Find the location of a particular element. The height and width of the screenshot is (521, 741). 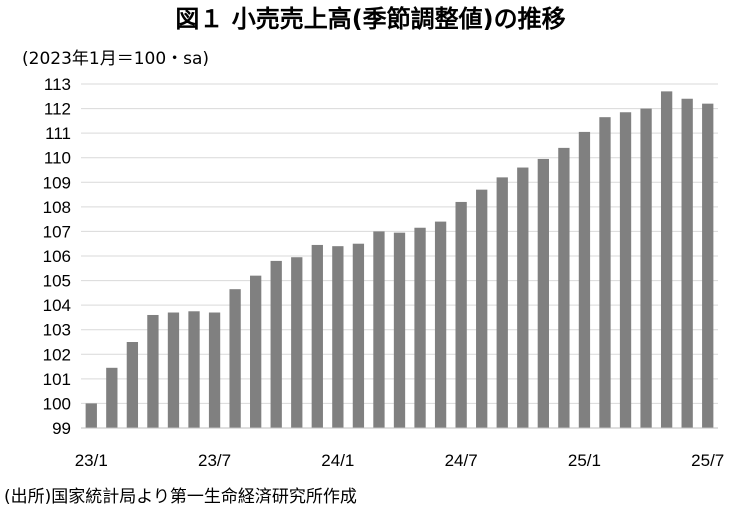

x-tick-label: 23/7 is located at coordinates (214, 460).